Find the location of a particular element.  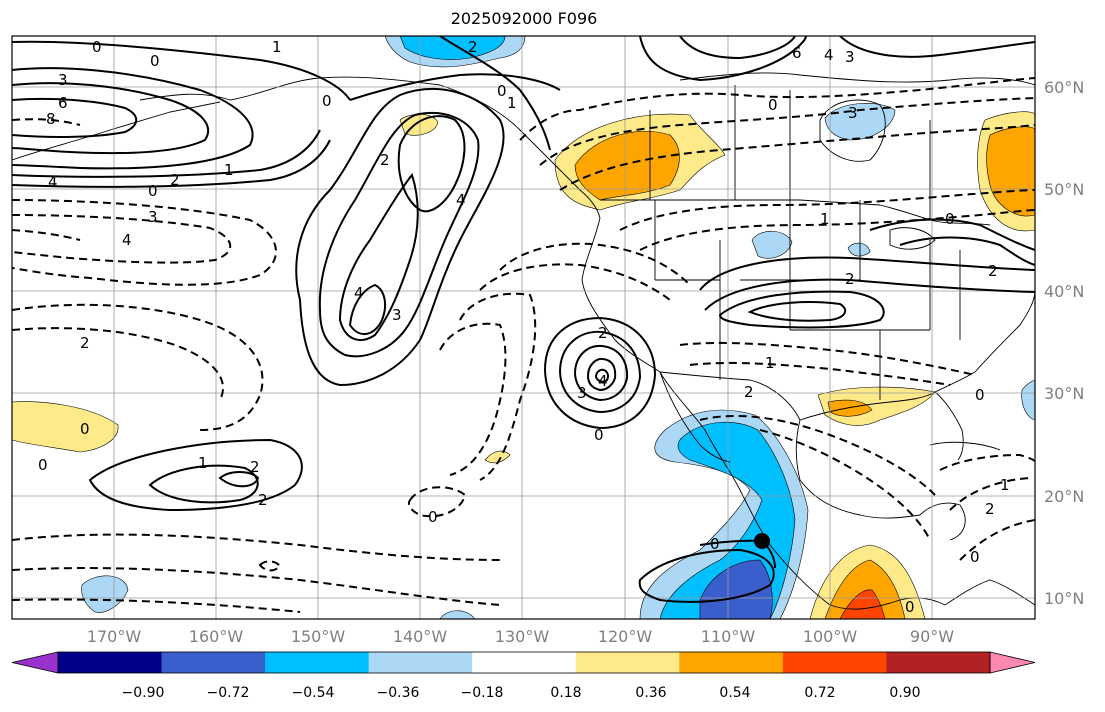

label-4-c: 4 is located at coordinates (461, 200).